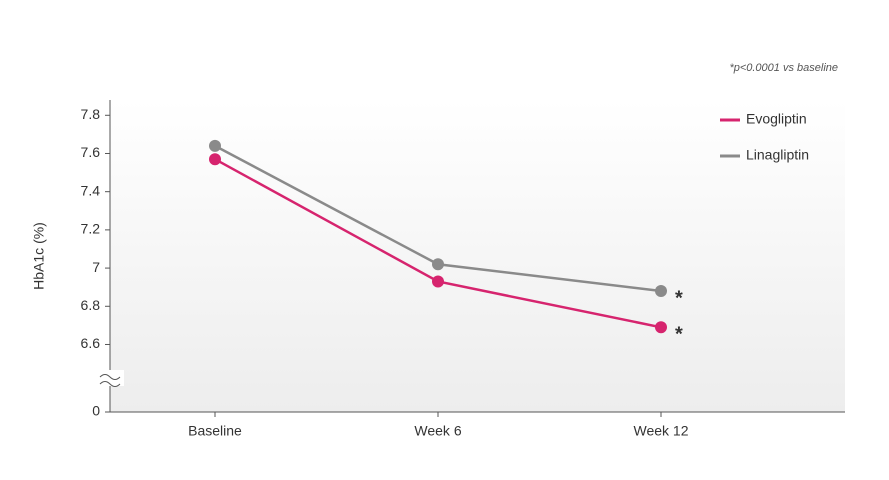 Image resolution: width=889 pixels, height=480 pixels. I want to click on y-tick-label: 6.6, so click(91, 343).